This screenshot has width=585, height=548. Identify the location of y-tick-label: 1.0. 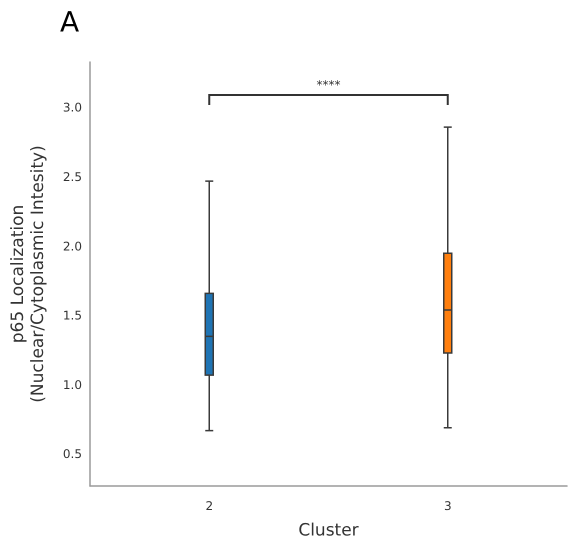
(72, 385).